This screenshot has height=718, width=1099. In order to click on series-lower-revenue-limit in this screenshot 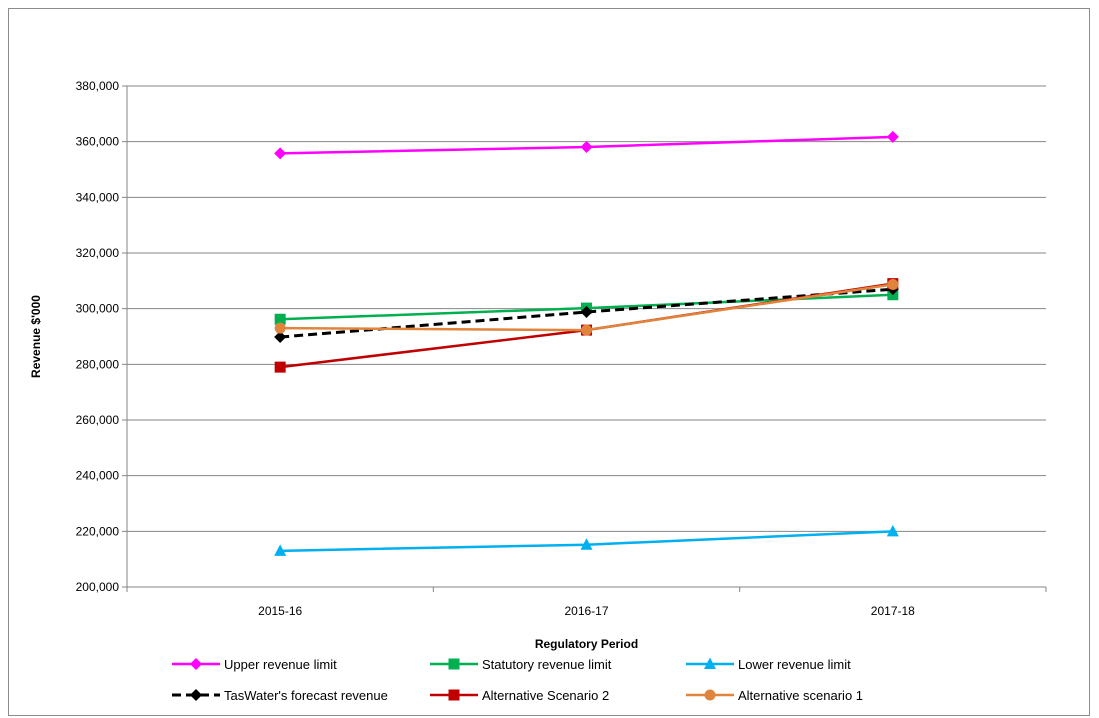, I will do `click(586, 540)`.